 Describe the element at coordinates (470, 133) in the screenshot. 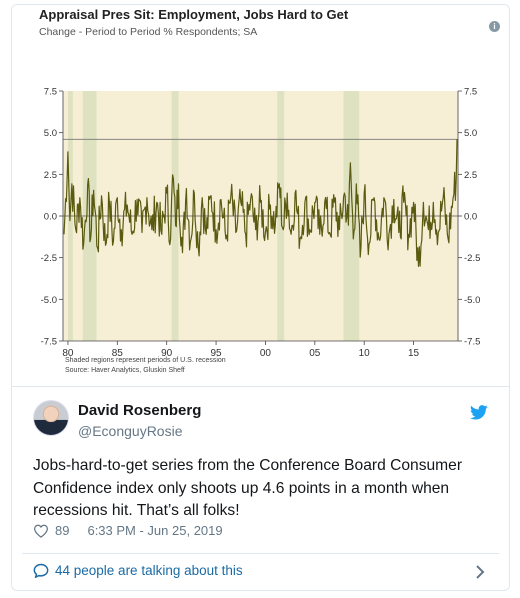

I see `y-tick-label-right: 5.0` at that location.